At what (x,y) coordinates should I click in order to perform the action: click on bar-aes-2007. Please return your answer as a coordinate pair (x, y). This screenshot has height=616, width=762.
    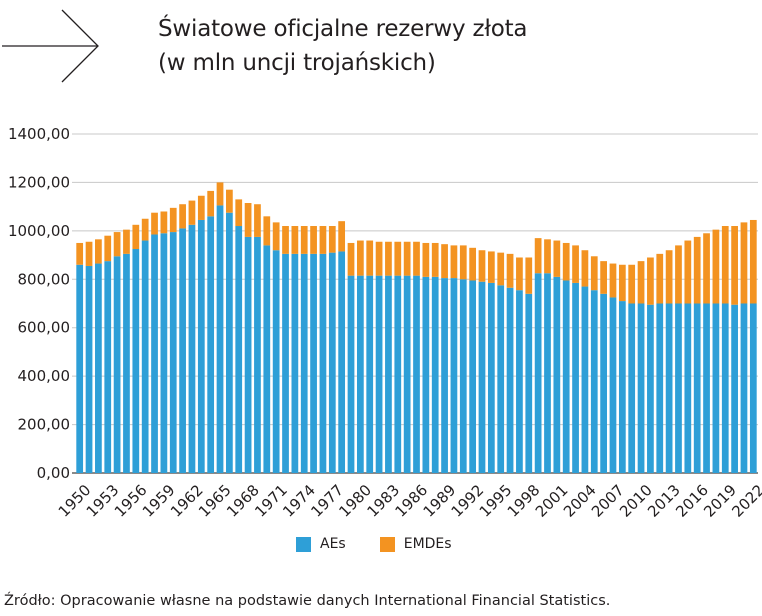
    Looking at the image, I should click on (613, 385).